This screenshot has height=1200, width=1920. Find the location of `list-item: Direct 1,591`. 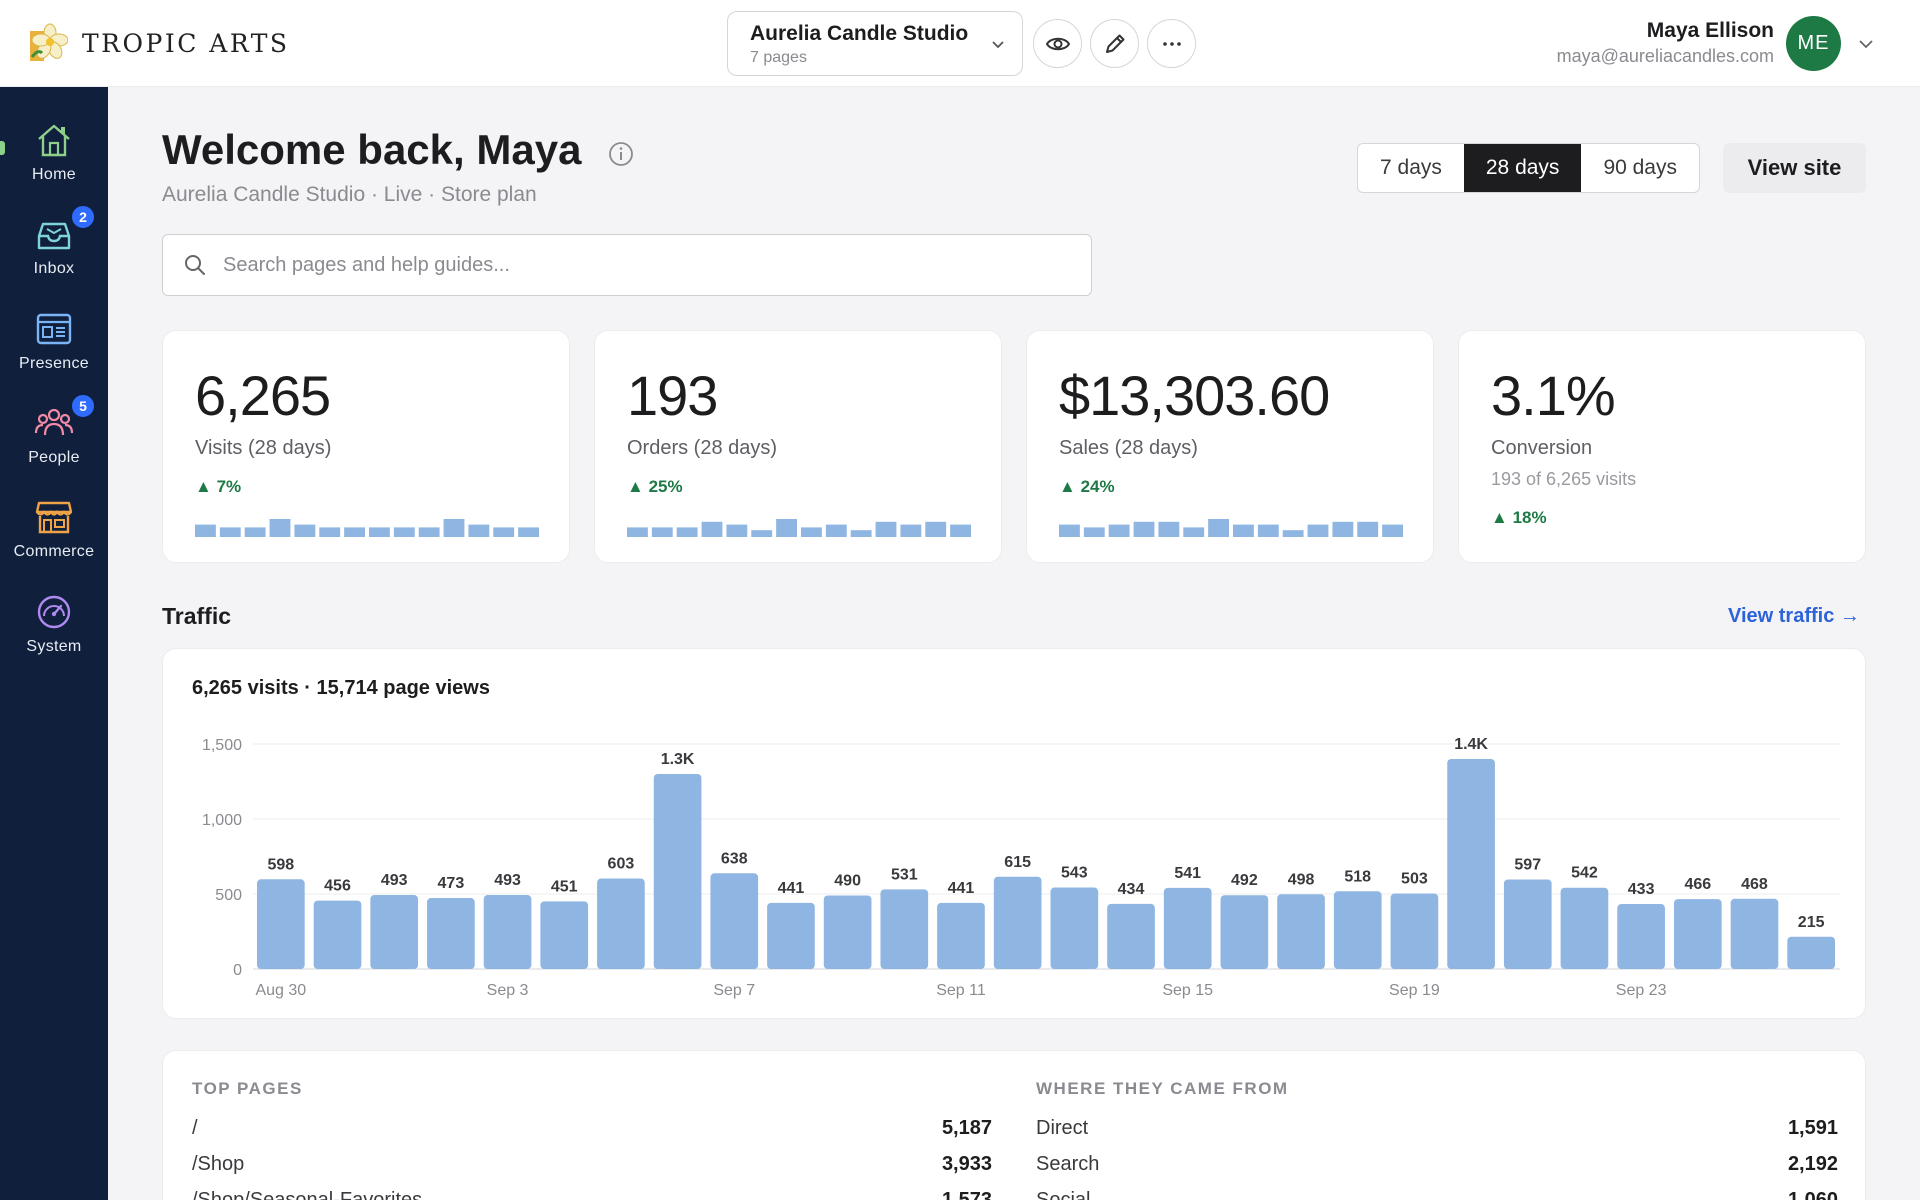

list-item: Direct 1,591 is located at coordinates (1437, 1132).